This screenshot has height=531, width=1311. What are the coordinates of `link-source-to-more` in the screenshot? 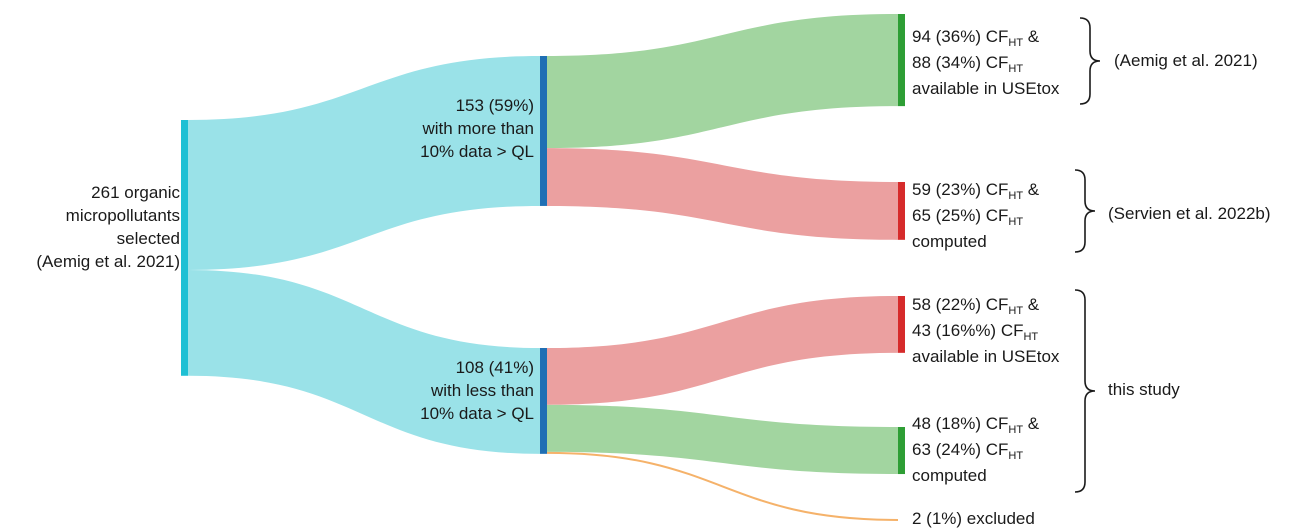 It's located at (364, 163).